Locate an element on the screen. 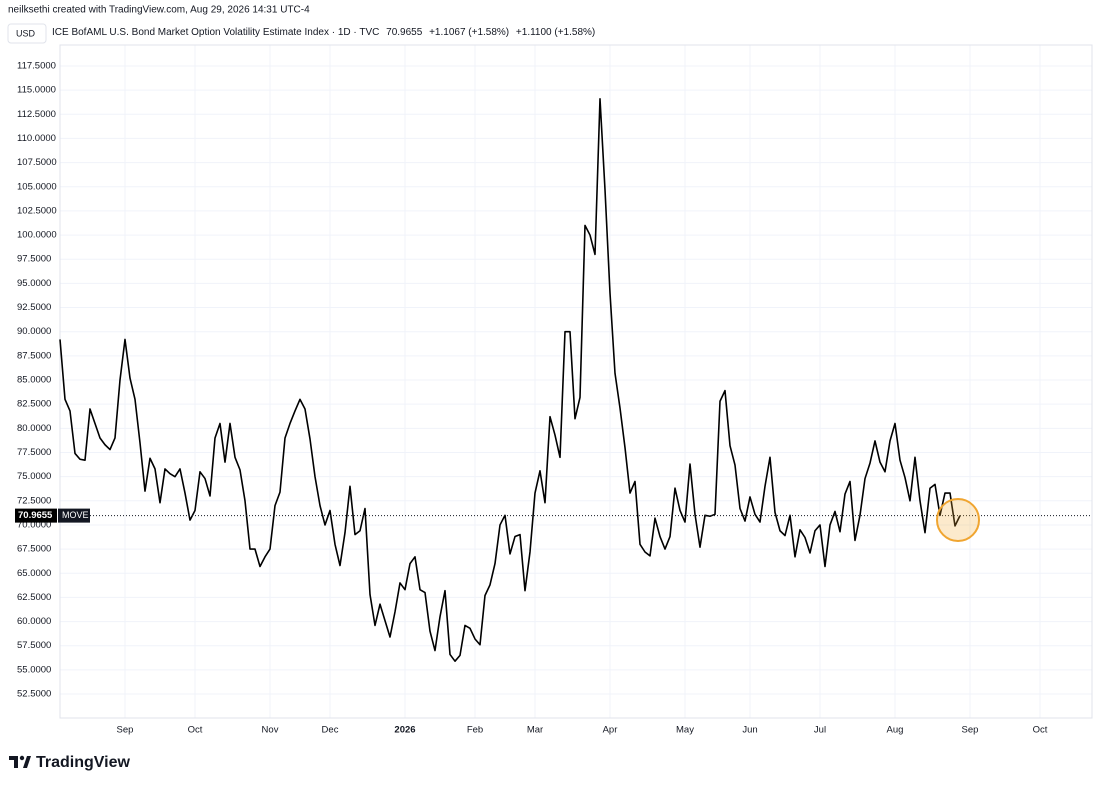 The width and height of the screenshot is (1100, 786). x-tick-label: Dec is located at coordinates (330, 730).